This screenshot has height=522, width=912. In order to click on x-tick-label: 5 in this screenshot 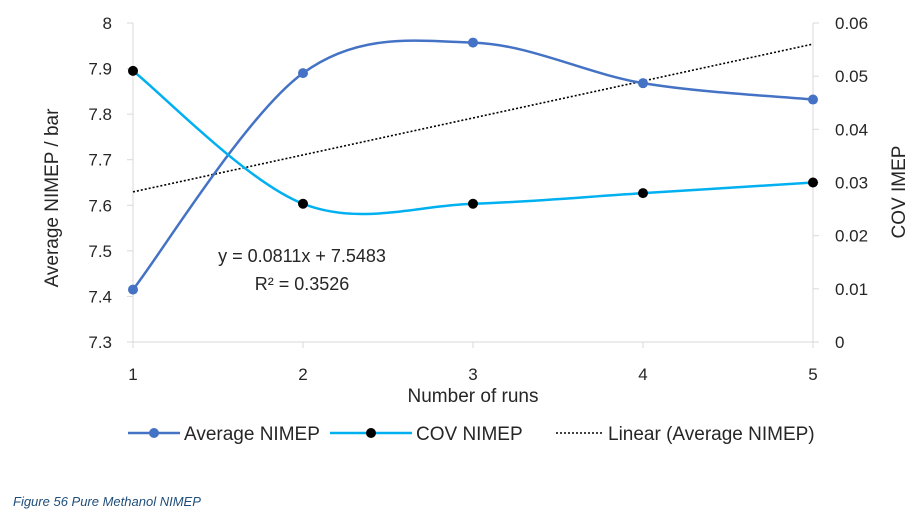, I will do `click(812, 374)`.